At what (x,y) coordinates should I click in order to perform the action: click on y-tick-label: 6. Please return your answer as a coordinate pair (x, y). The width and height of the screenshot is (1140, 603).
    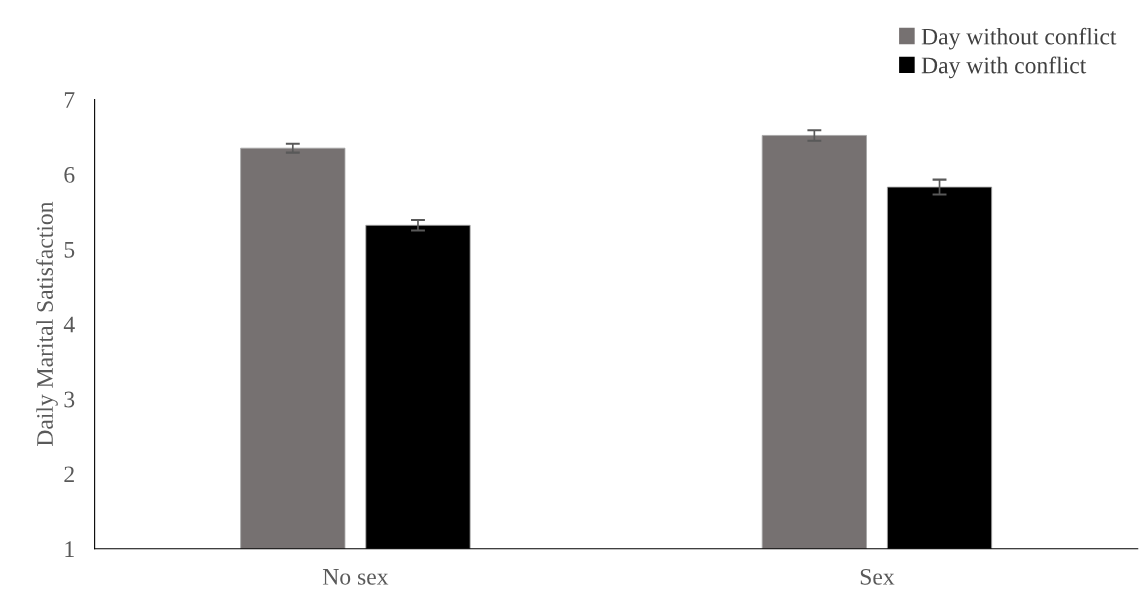
    Looking at the image, I should click on (69, 174).